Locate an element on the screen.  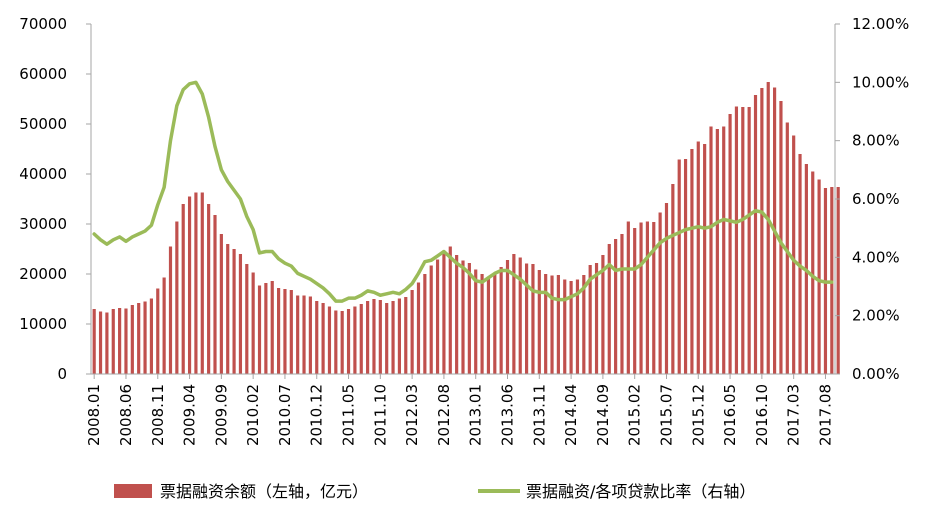
bar-2009.12 is located at coordinates (240, 314).